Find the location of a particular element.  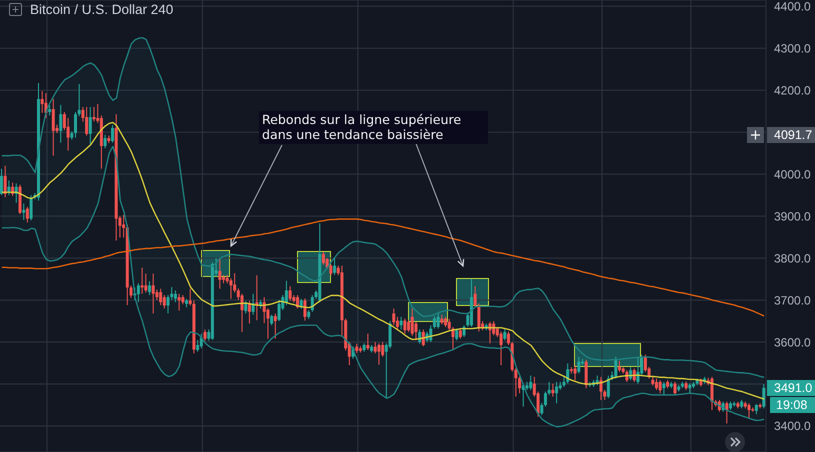

chart-title: Bitcoin / U.S. Dollar 240 is located at coordinates (102, 9).